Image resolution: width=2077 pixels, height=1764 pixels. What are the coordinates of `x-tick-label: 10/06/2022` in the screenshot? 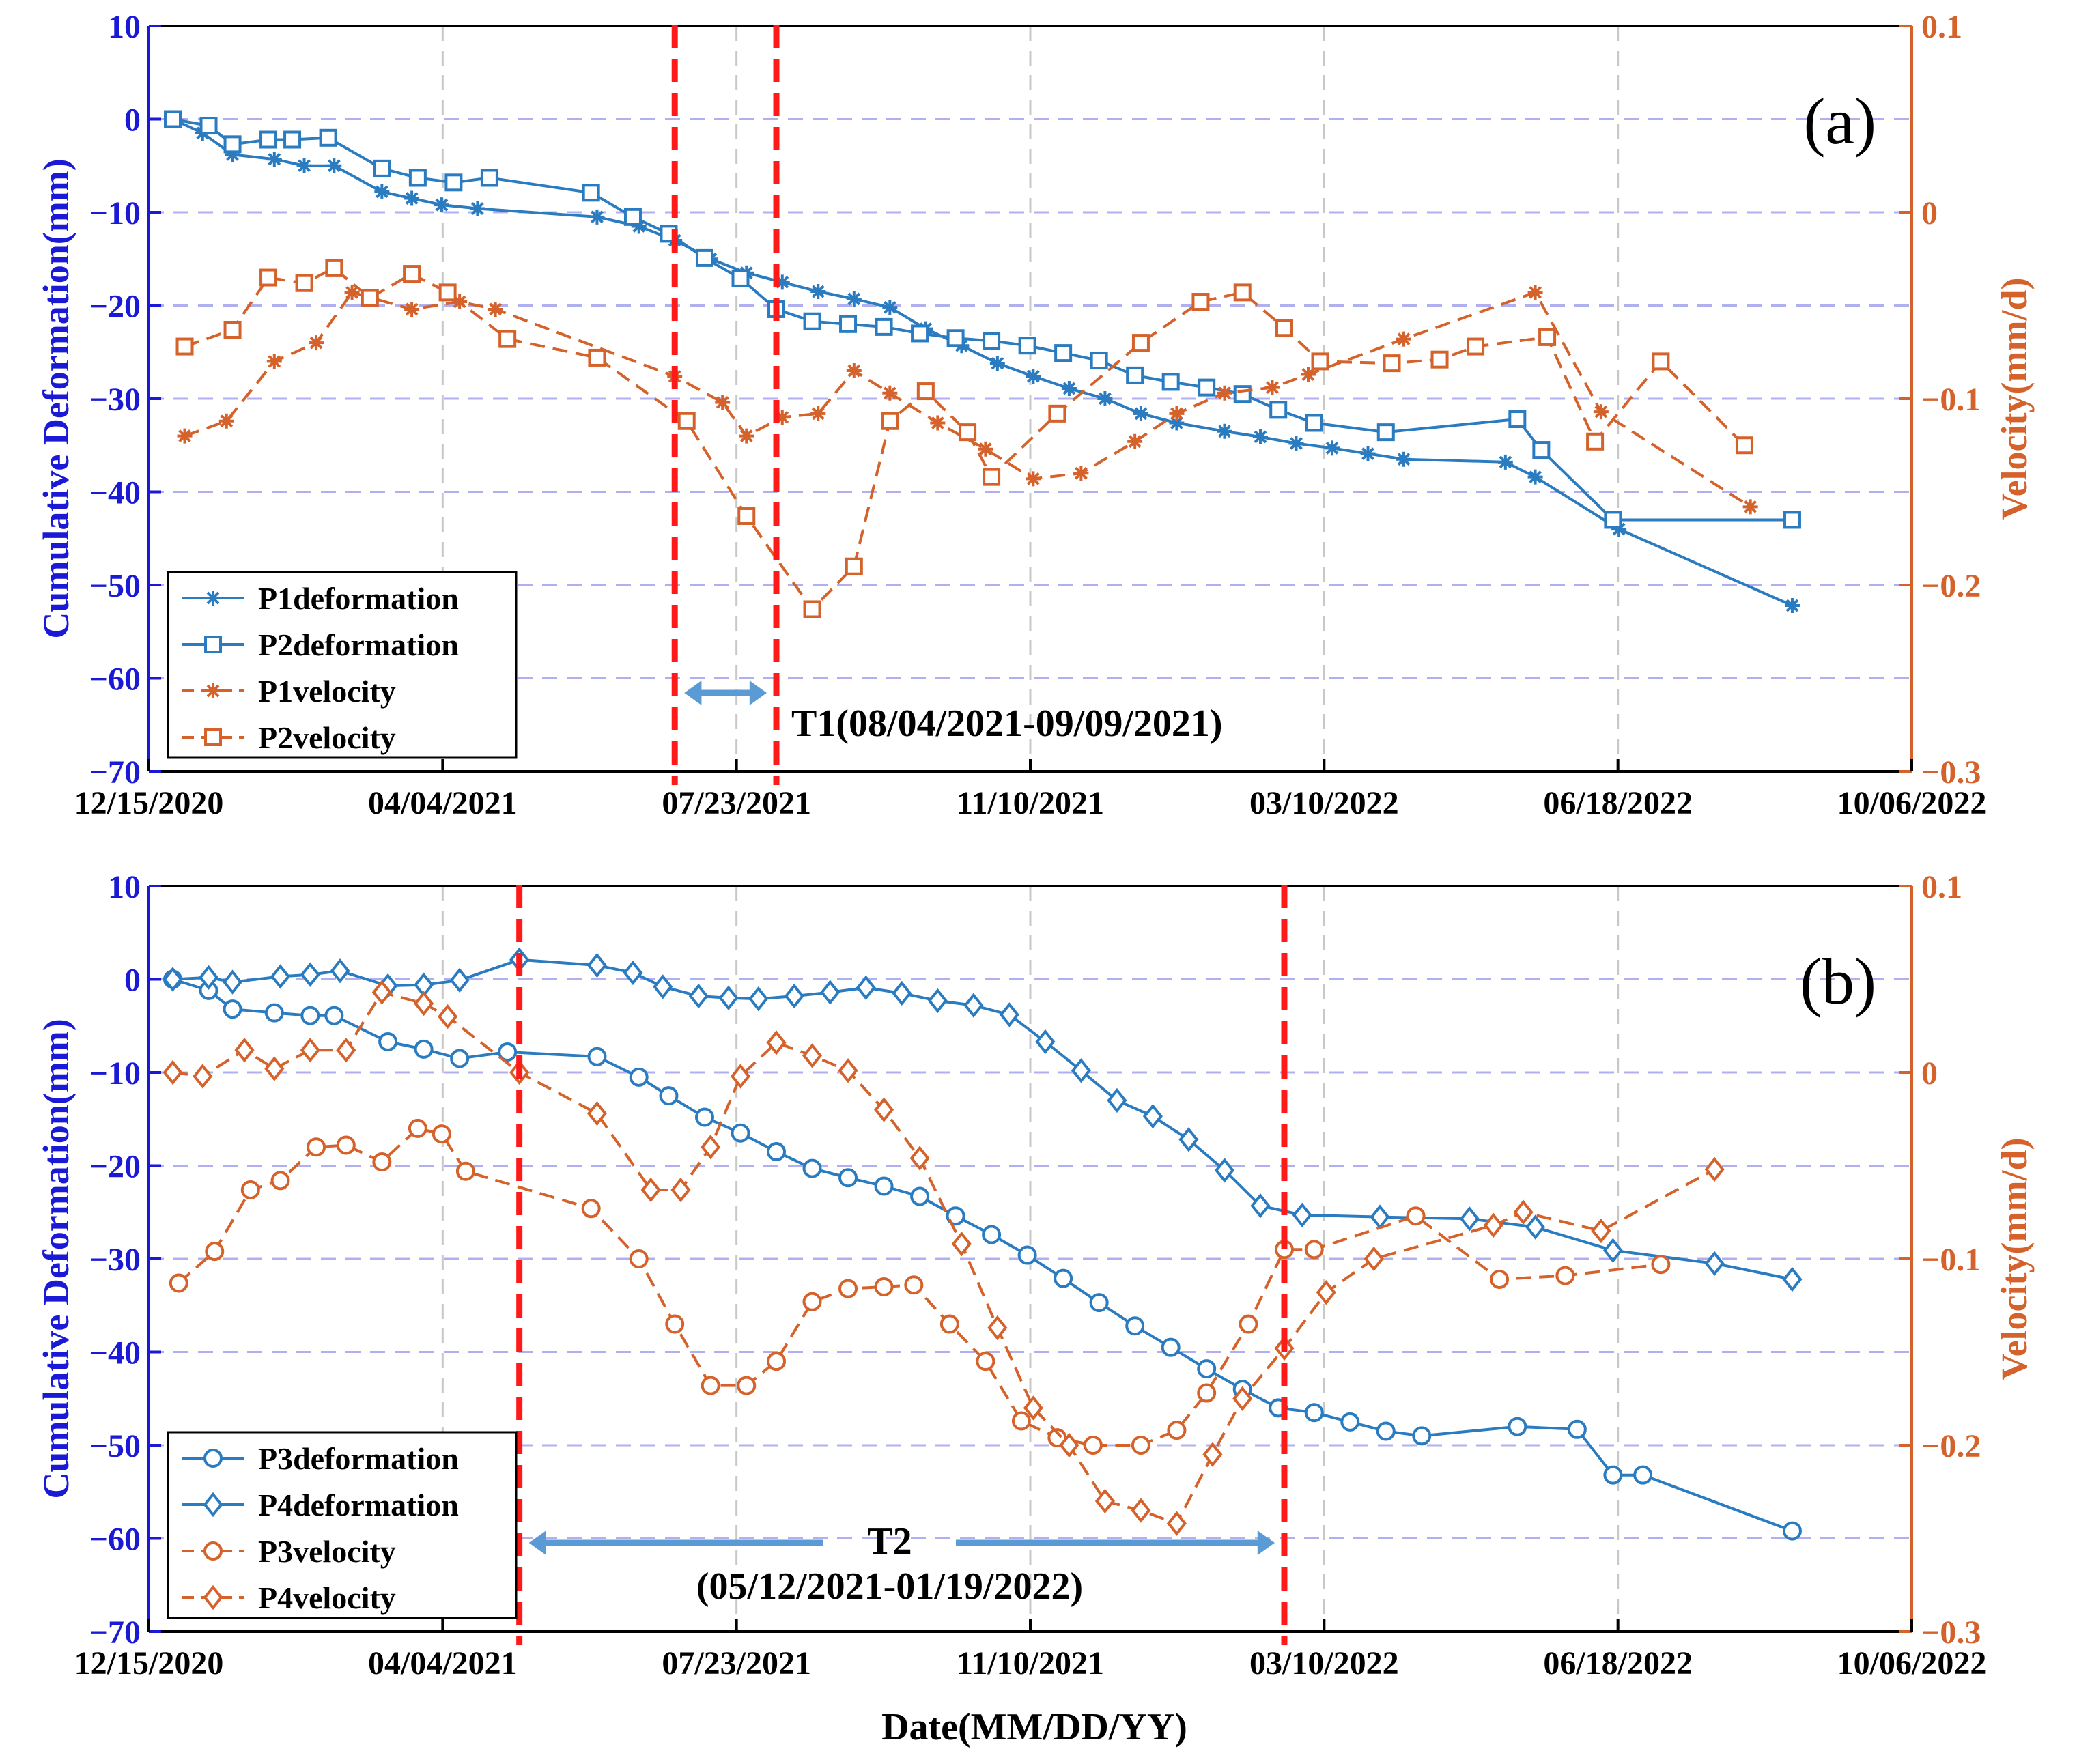 It's located at (1912, 1663).